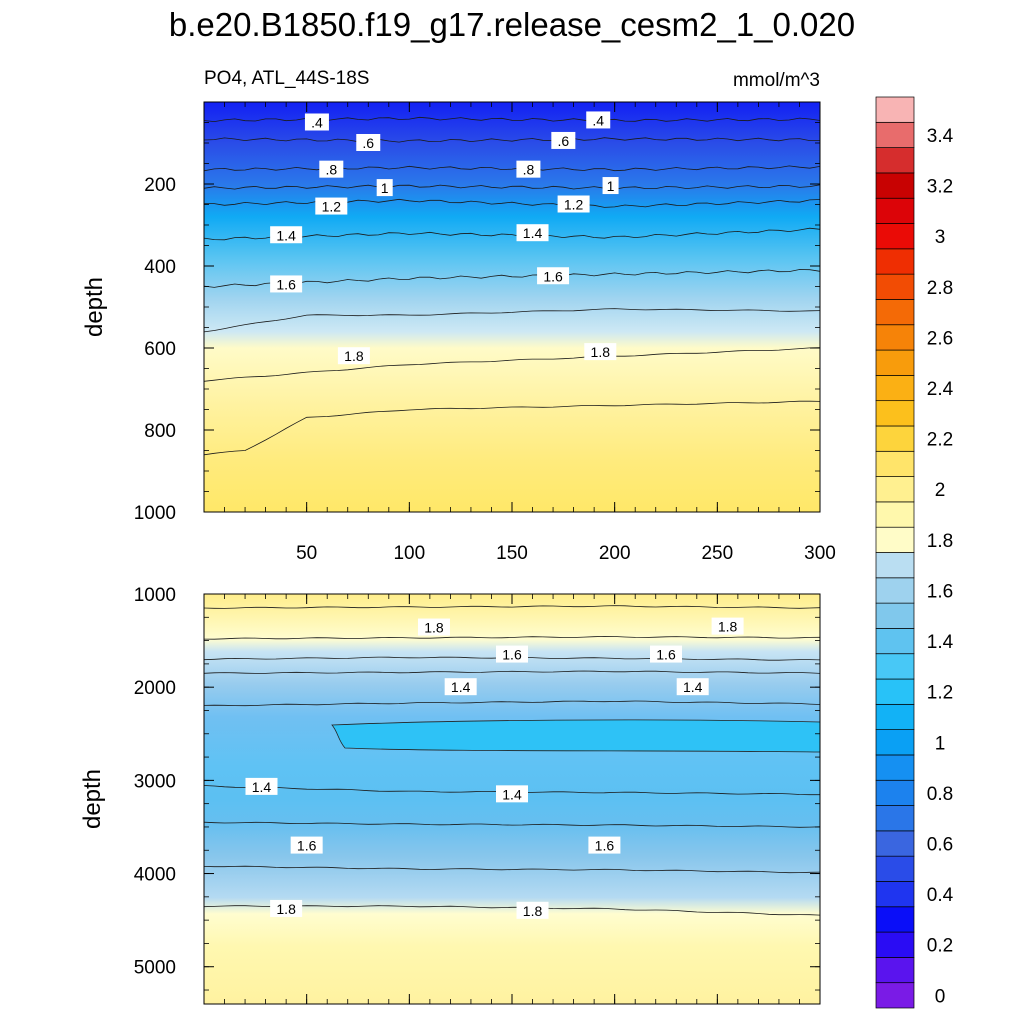 This screenshot has height=1024, width=1024. Describe the element at coordinates (940, 136) in the screenshot. I see `colorbar-label: 3.4` at that location.